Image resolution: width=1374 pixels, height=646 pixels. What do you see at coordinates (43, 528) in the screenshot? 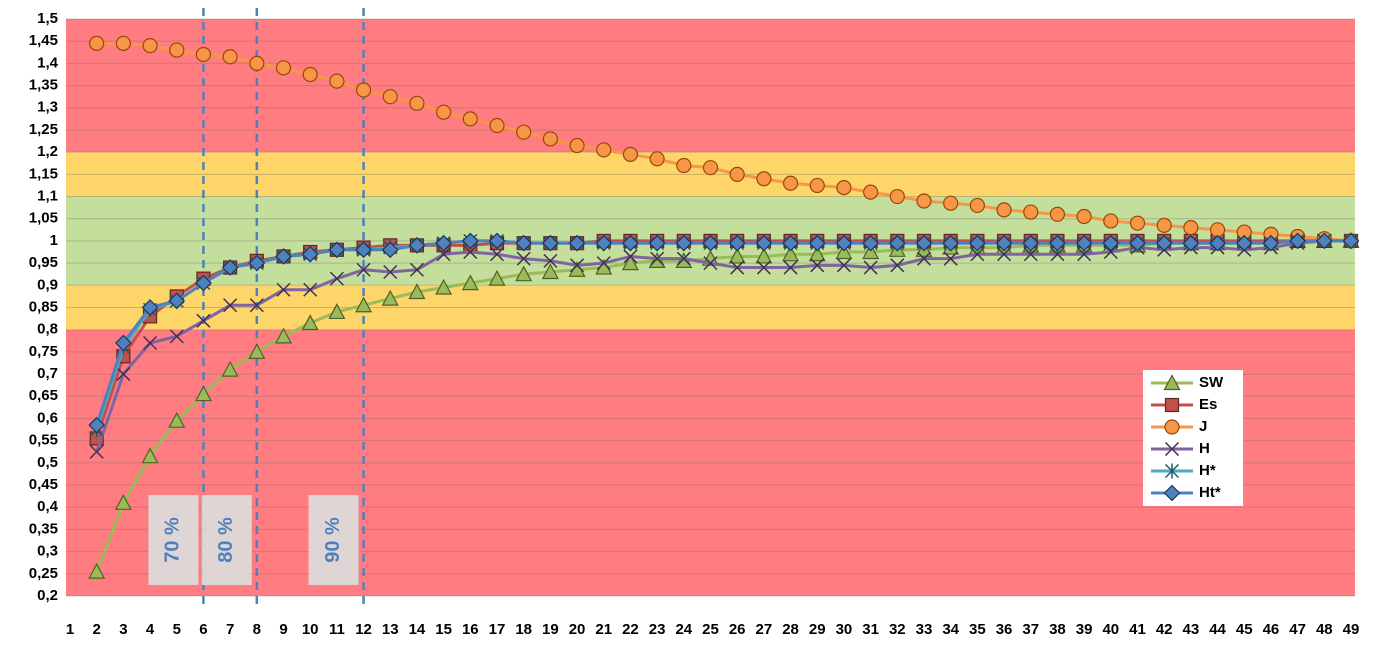
I see `y-tick-label: 0,35` at bounding box center [43, 528].